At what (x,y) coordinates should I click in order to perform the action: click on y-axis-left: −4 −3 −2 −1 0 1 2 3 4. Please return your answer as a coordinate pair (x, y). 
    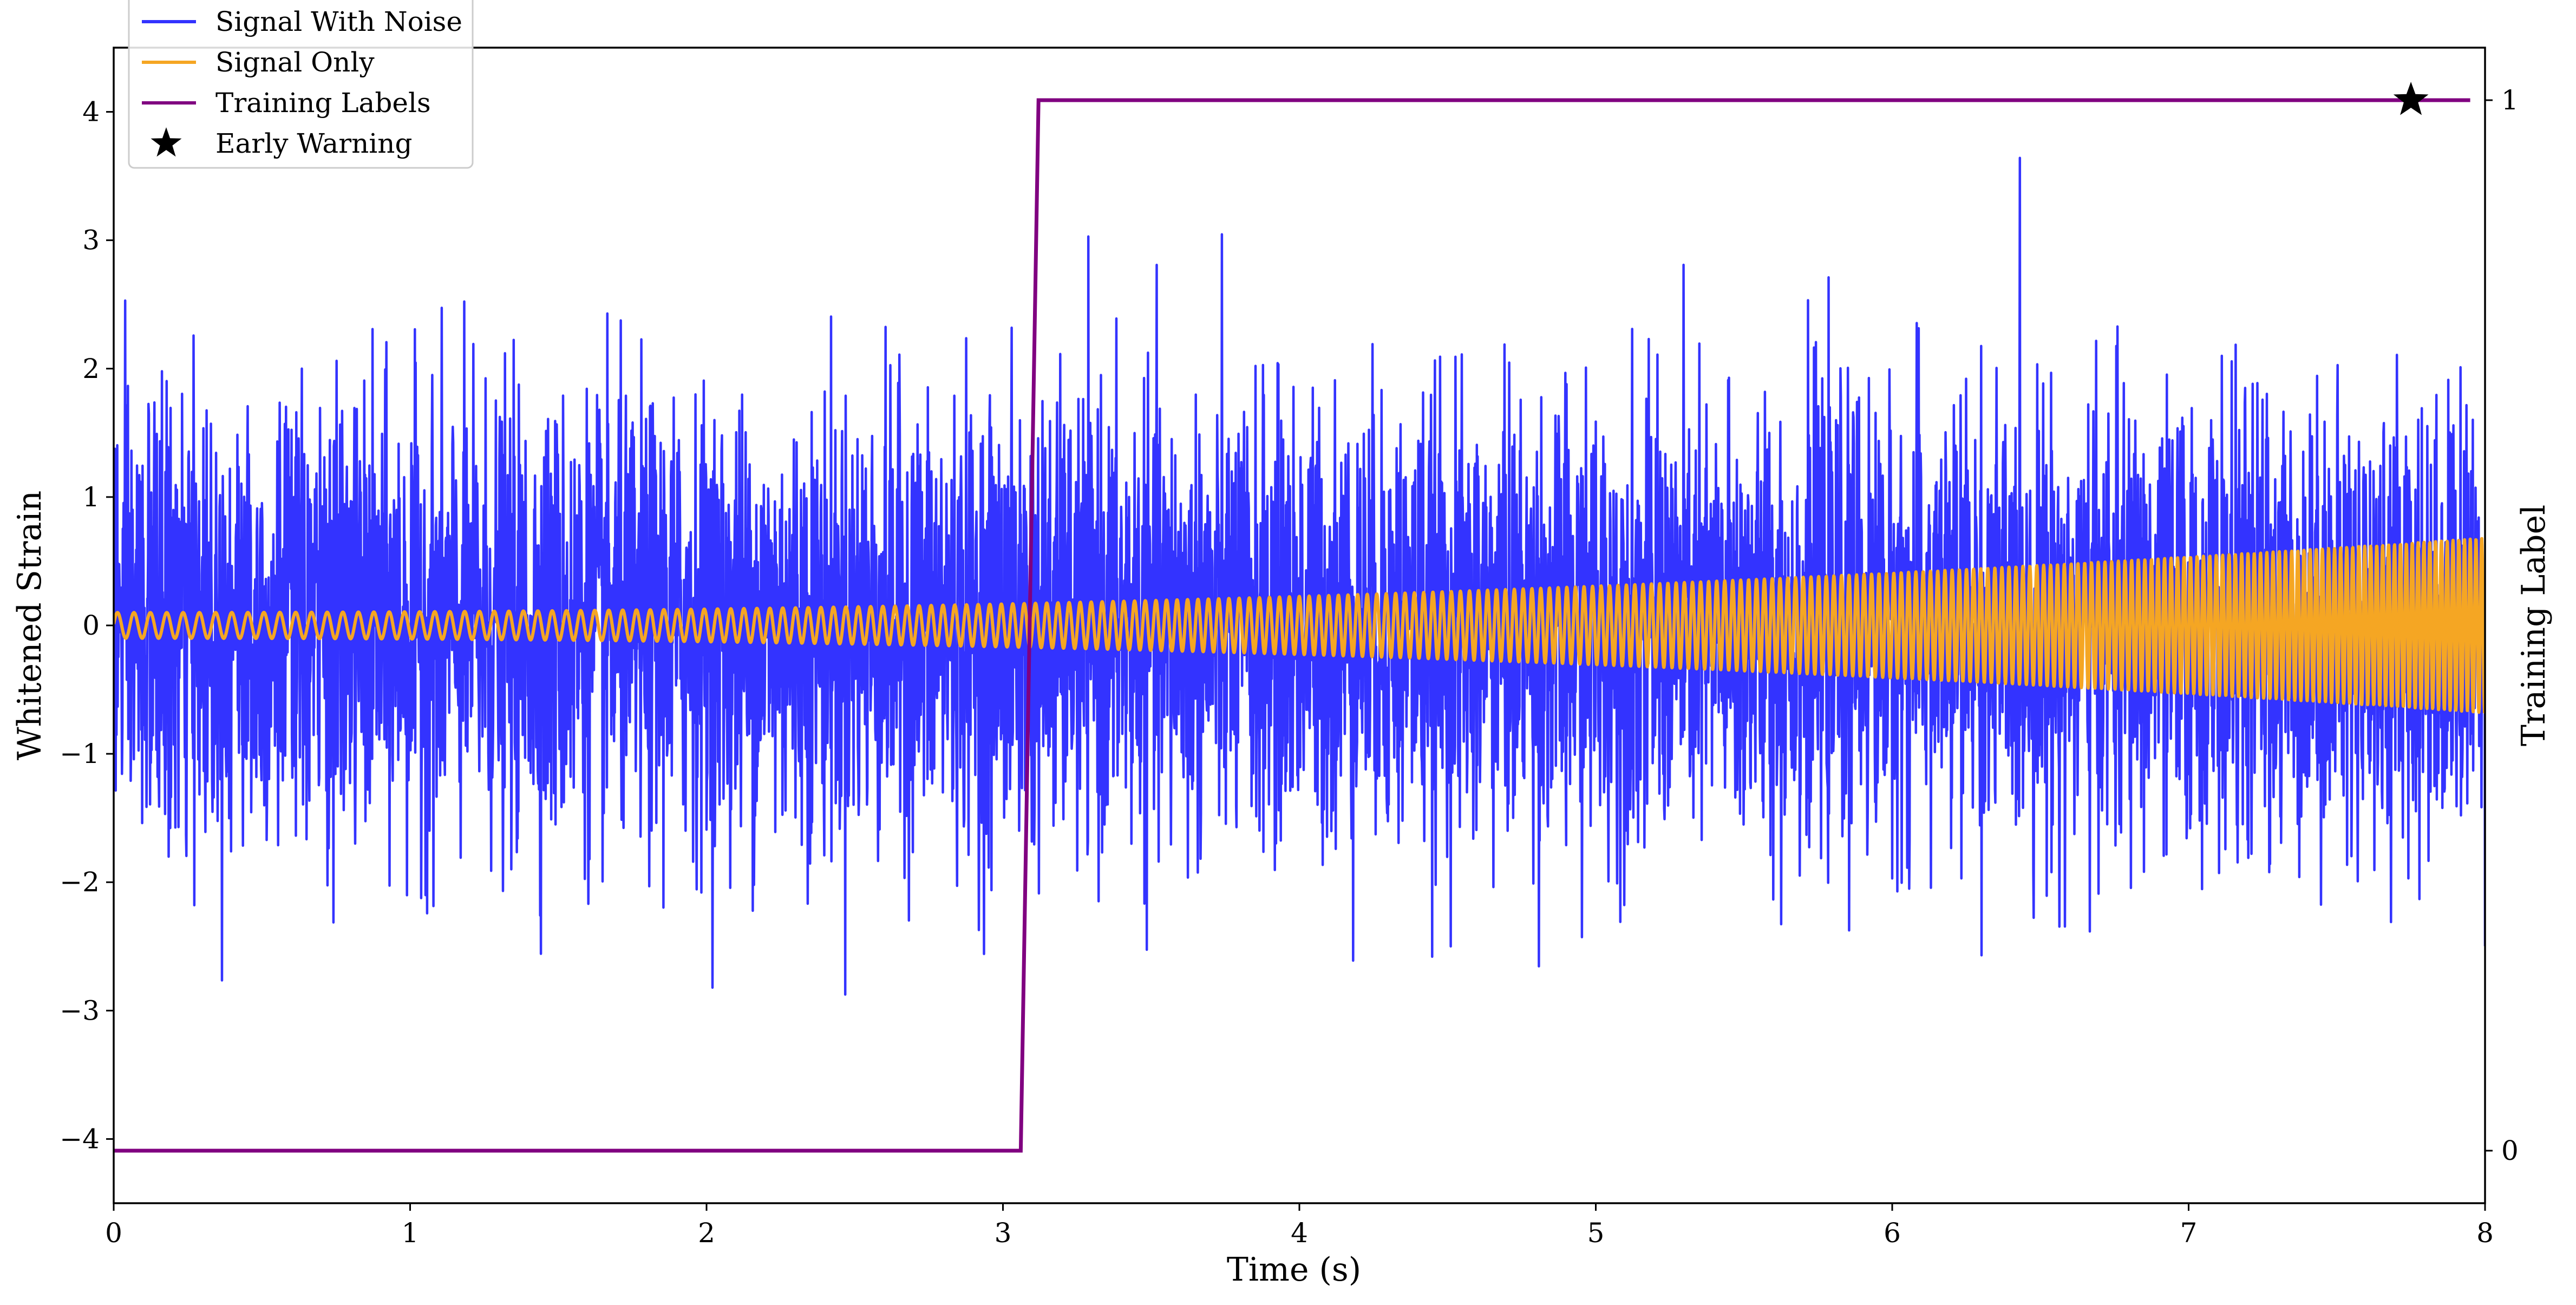
    Looking at the image, I should click on (87, 625).